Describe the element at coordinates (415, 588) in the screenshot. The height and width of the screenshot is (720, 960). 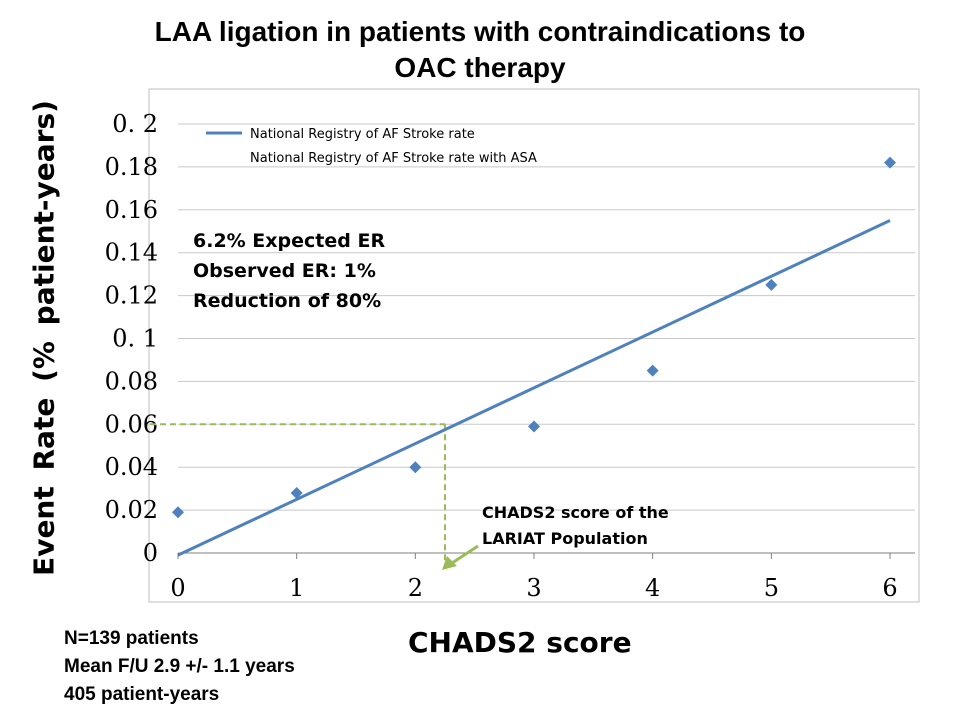
I see `x-tick-label: 2` at that location.